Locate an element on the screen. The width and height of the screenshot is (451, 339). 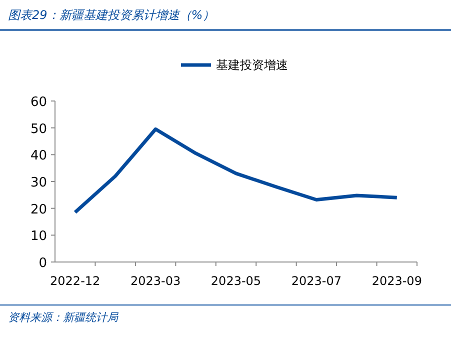
y-tick-label: 0 is located at coordinates (42, 263).